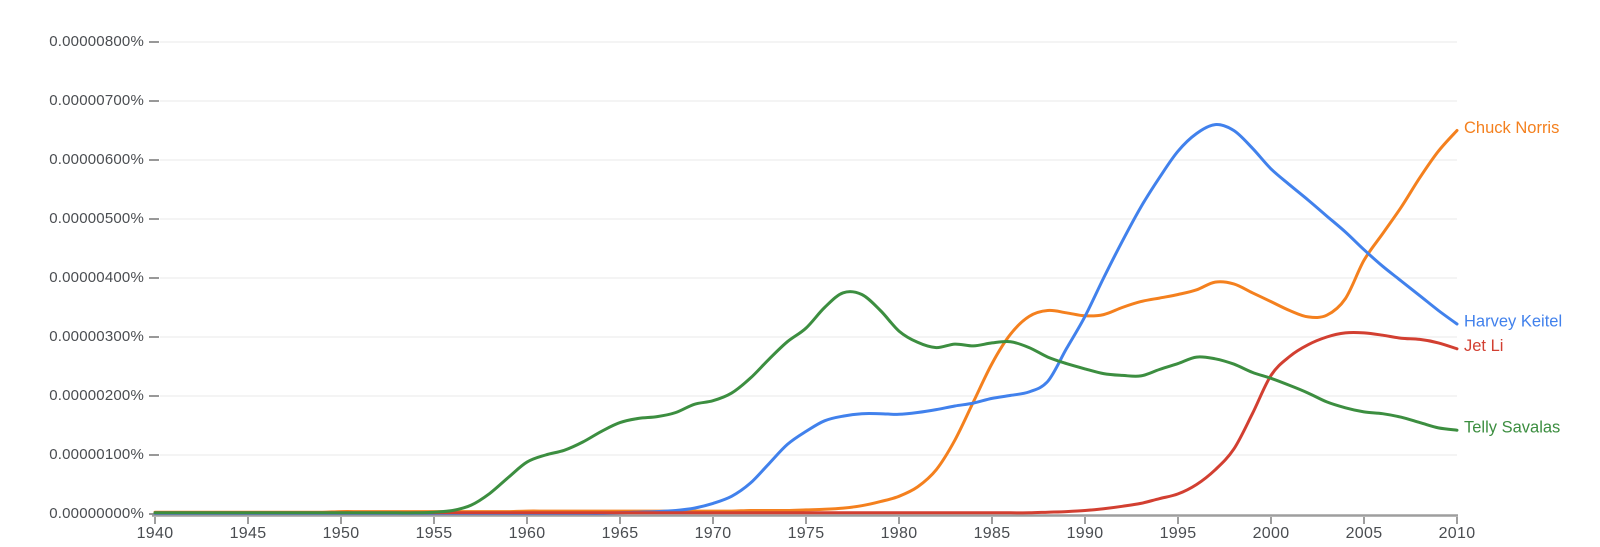 Image resolution: width=1600 pixels, height=547 pixels. I want to click on x-axis-label: 1990, so click(1085, 533).